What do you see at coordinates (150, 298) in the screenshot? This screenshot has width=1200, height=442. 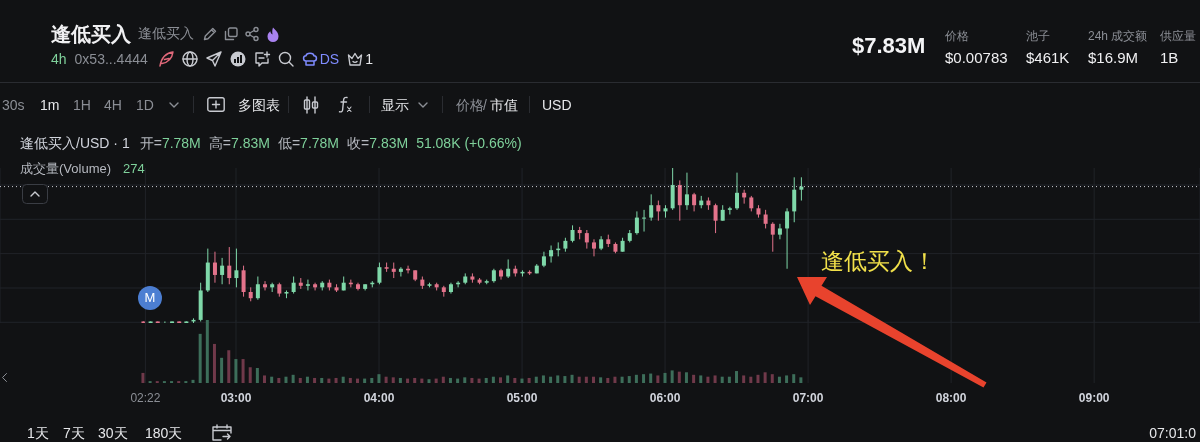 I see `annotation: M` at bounding box center [150, 298].